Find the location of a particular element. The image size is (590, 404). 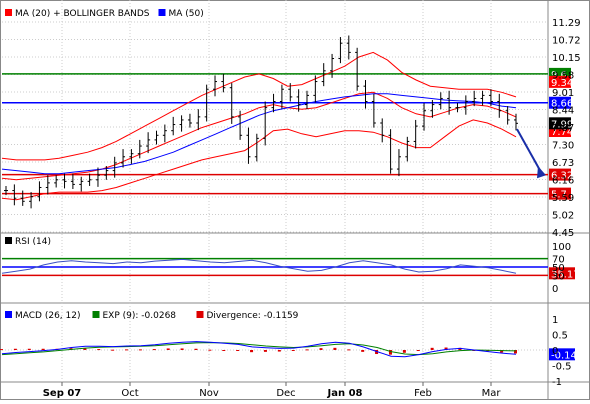

macd-line is located at coordinates (259, 349).